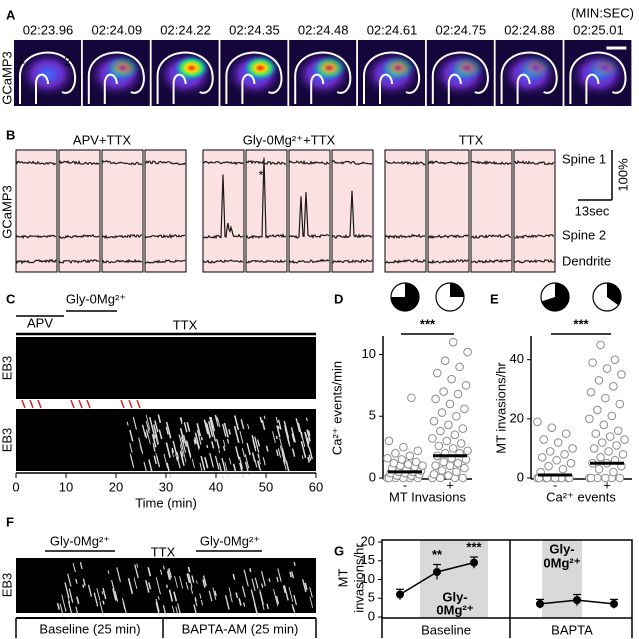 This screenshot has width=639, height=639. I want to click on treatment-label: APV, so click(40, 322).